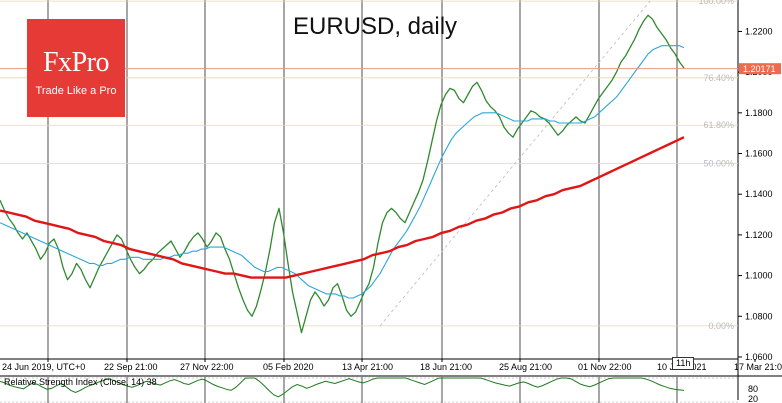 This screenshot has height=403, width=782. Describe the element at coordinates (375, 26) in the screenshot. I see `chart-title: EURUSD, daily` at that location.